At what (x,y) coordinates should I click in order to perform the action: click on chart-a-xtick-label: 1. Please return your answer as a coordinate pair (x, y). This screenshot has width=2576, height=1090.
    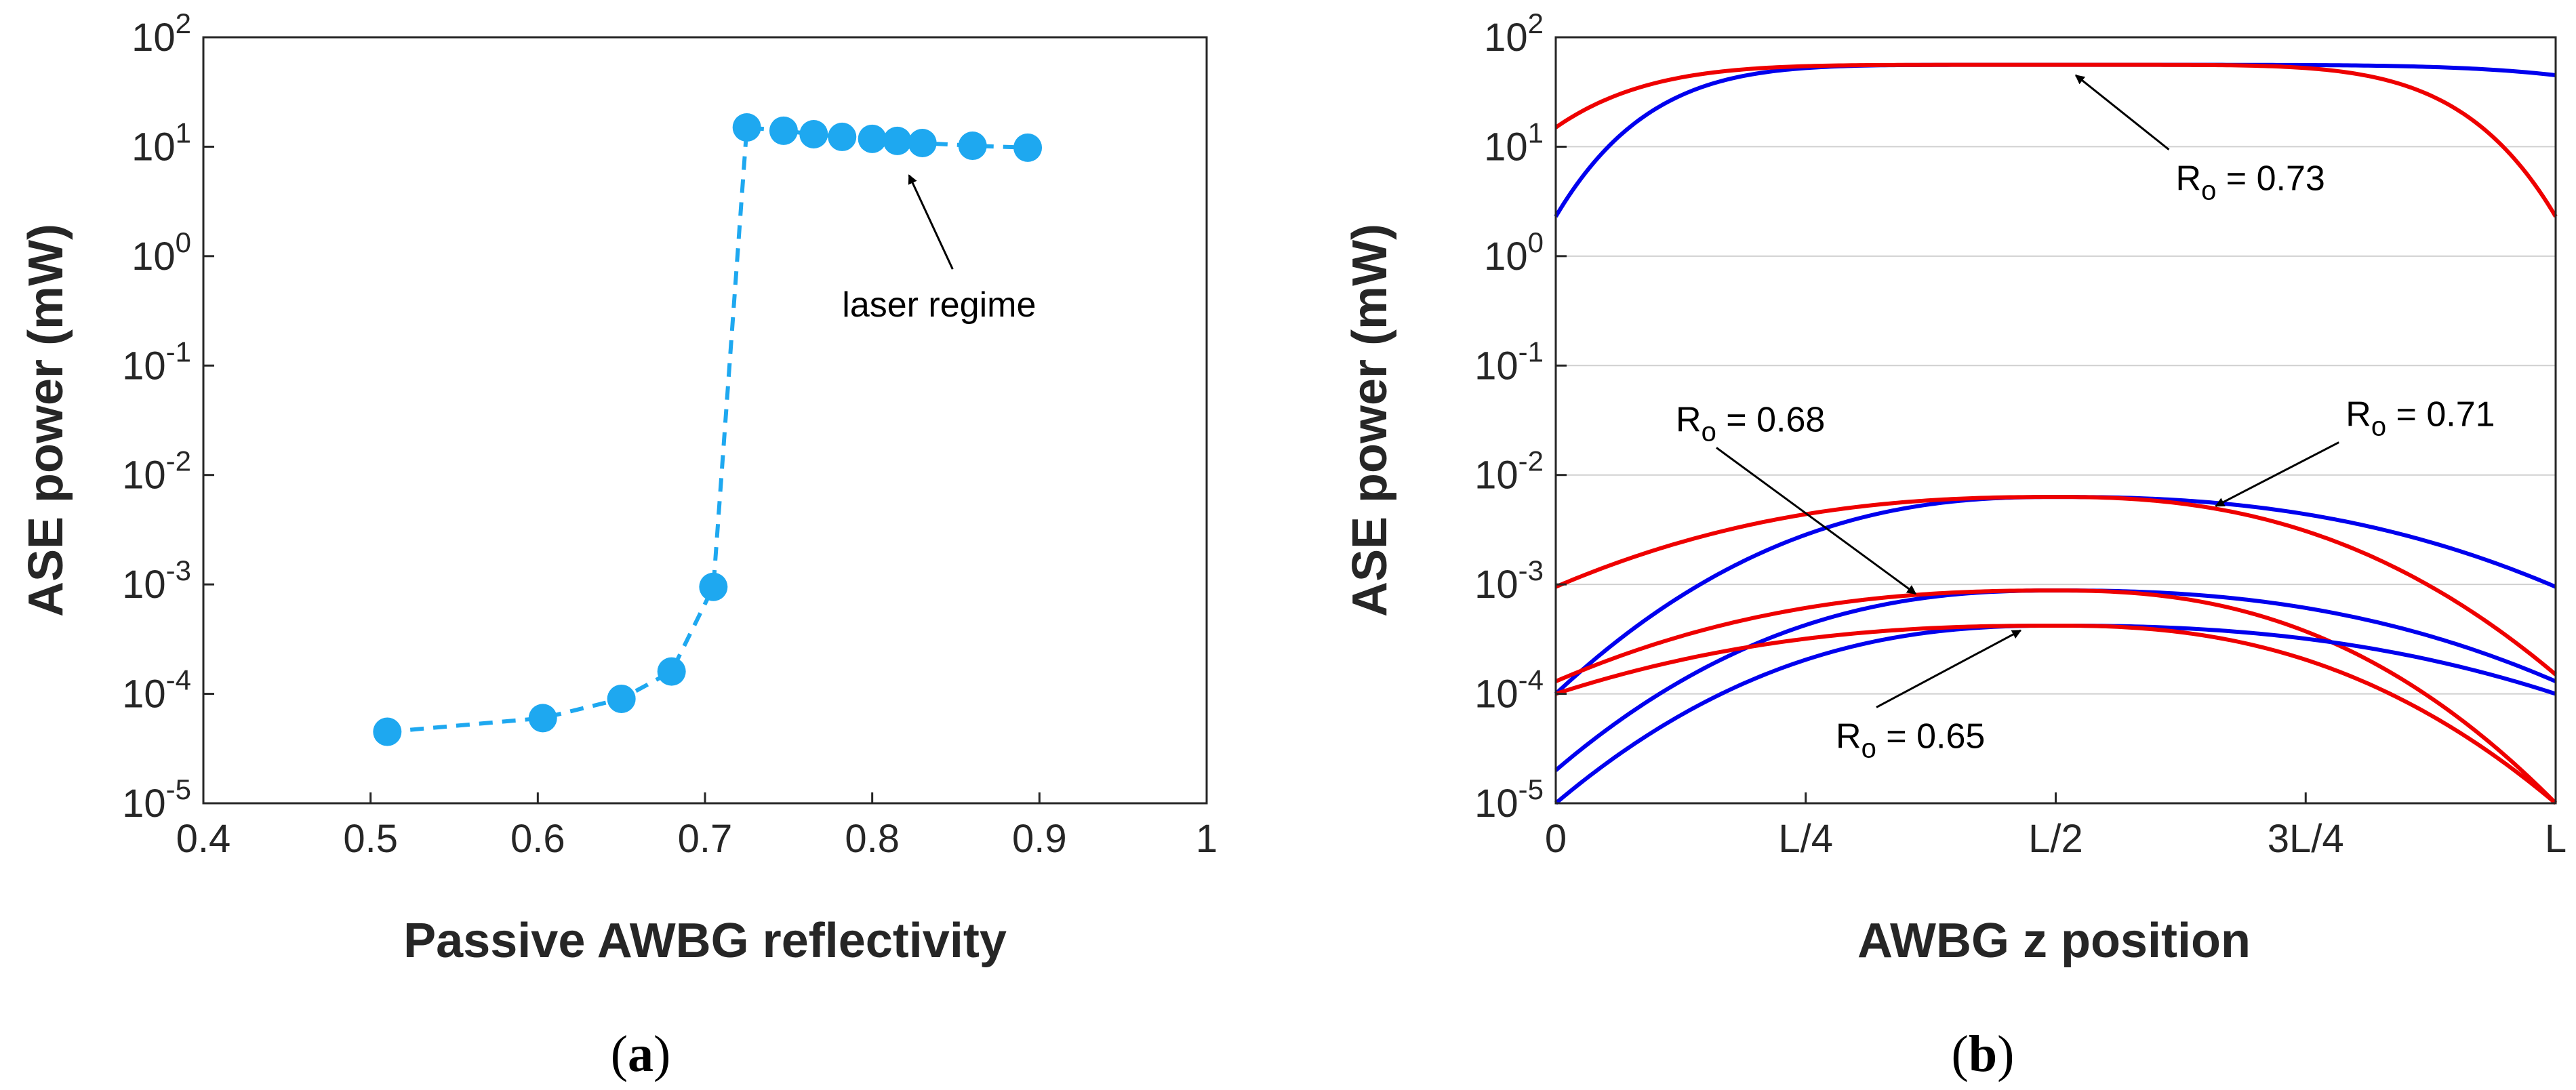
    Looking at the image, I should click on (1206, 839).